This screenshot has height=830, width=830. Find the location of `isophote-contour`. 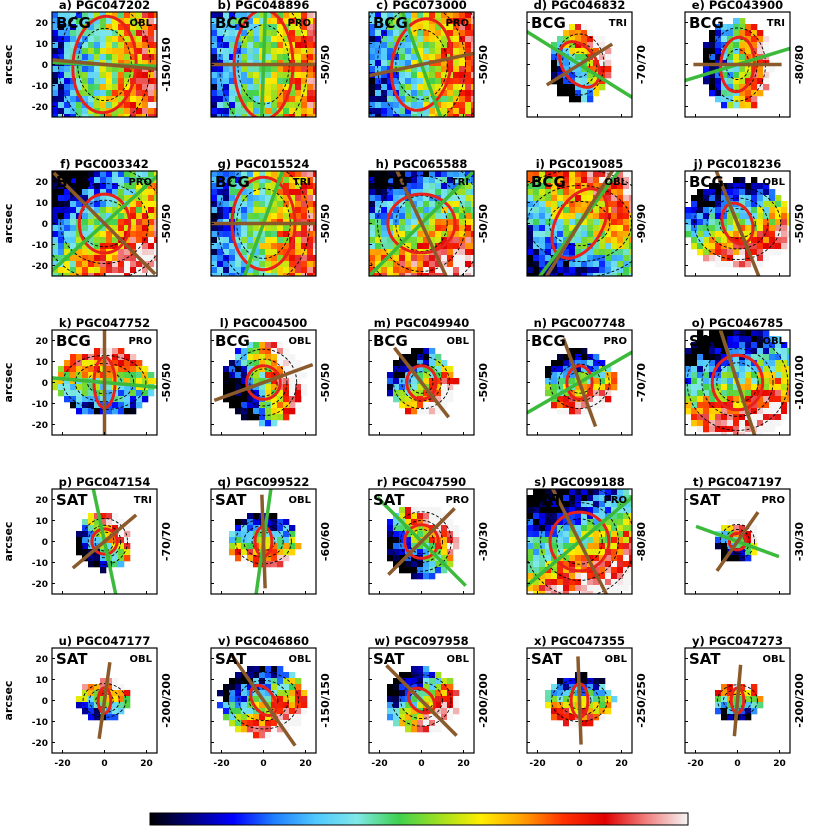

isophote-contour is located at coordinates (263, 382).